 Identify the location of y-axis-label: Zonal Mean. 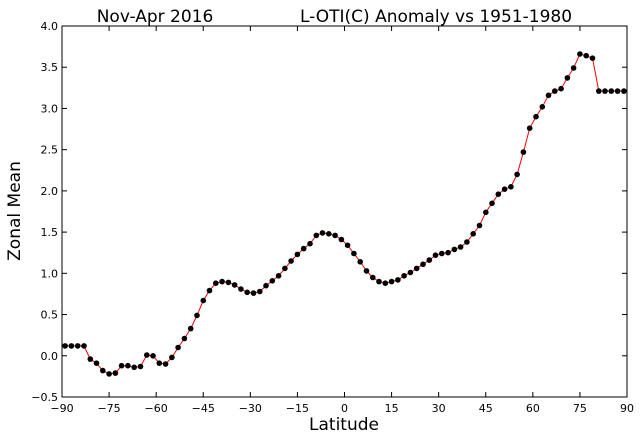
(15, 211).